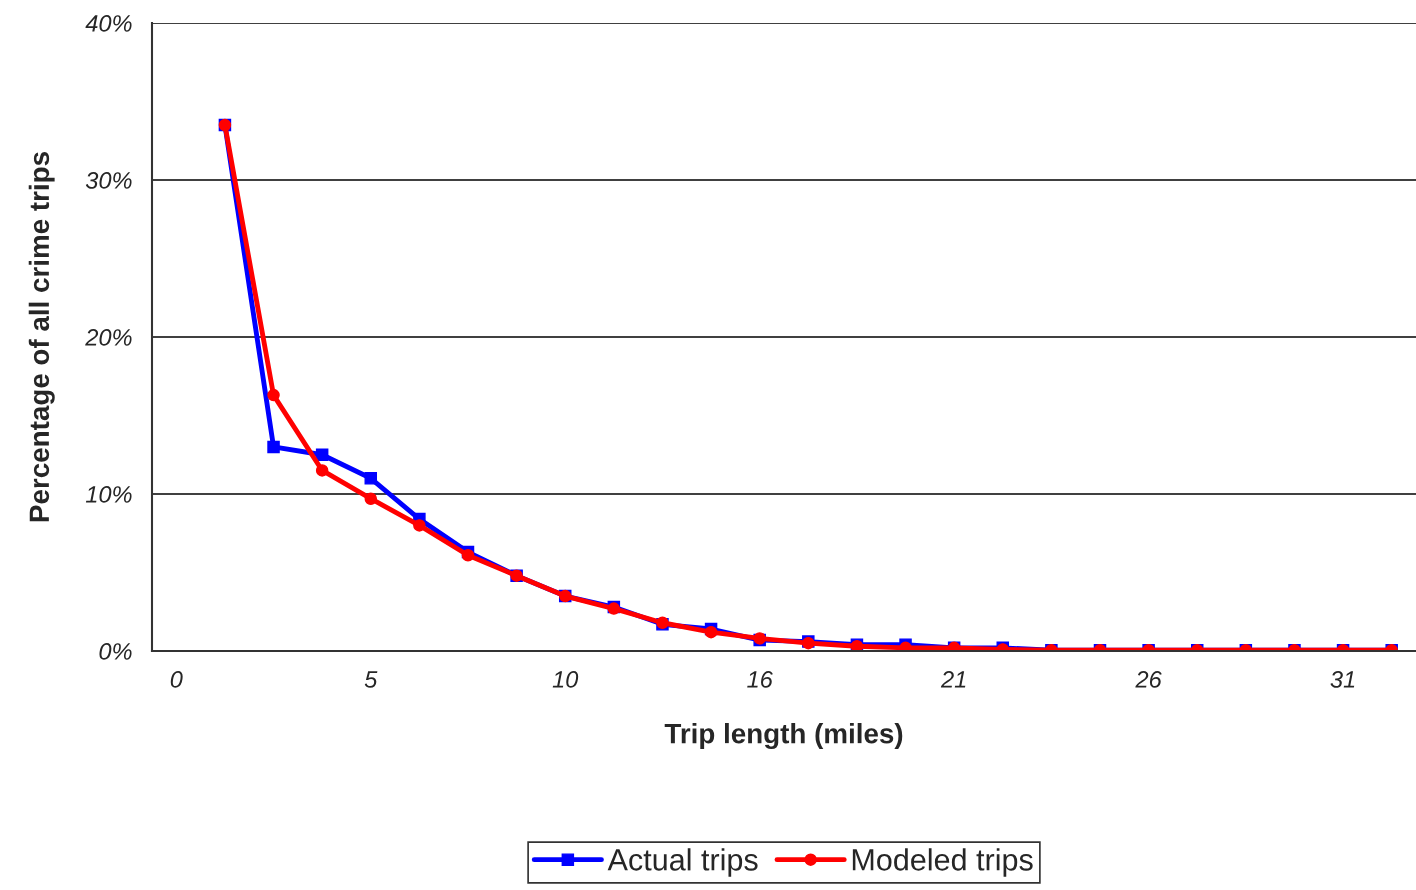 The image size is (1416, 890). What do you see at coordinates (783, 736) in the screenshot?
I see `x-axis-title: Trip length (miles)` at bounding box center [783, 736].